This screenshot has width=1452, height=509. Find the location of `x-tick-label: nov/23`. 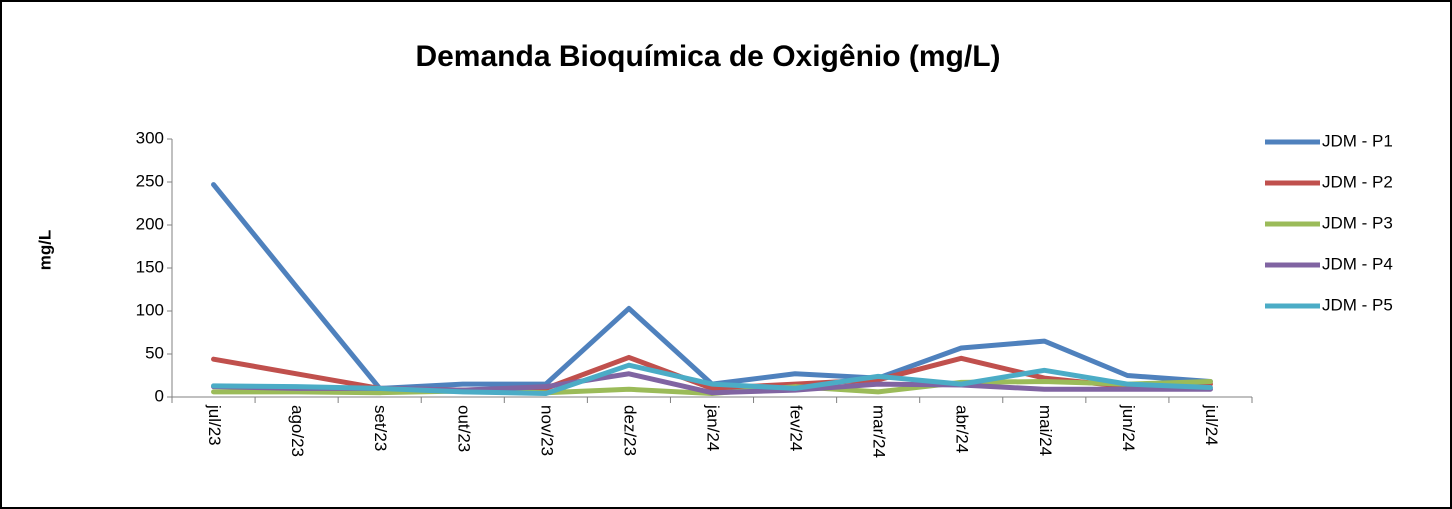

x-tick-label: nov/23 is located at coordinates (546, 430).